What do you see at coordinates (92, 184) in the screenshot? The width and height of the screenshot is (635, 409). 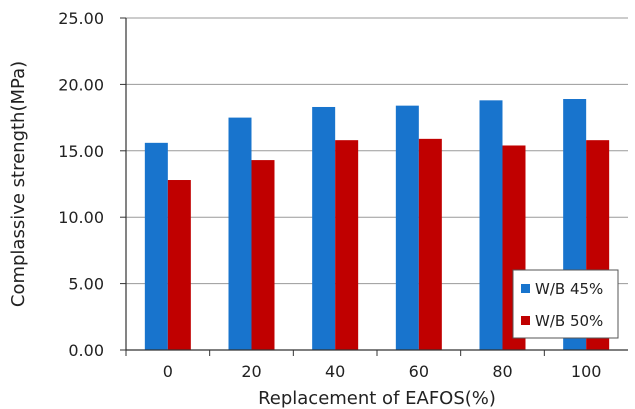 I see `y-tick-labels: 0.00 5.00 10.00 15.00 20.00 25.00` at bounding box center [92, 184].